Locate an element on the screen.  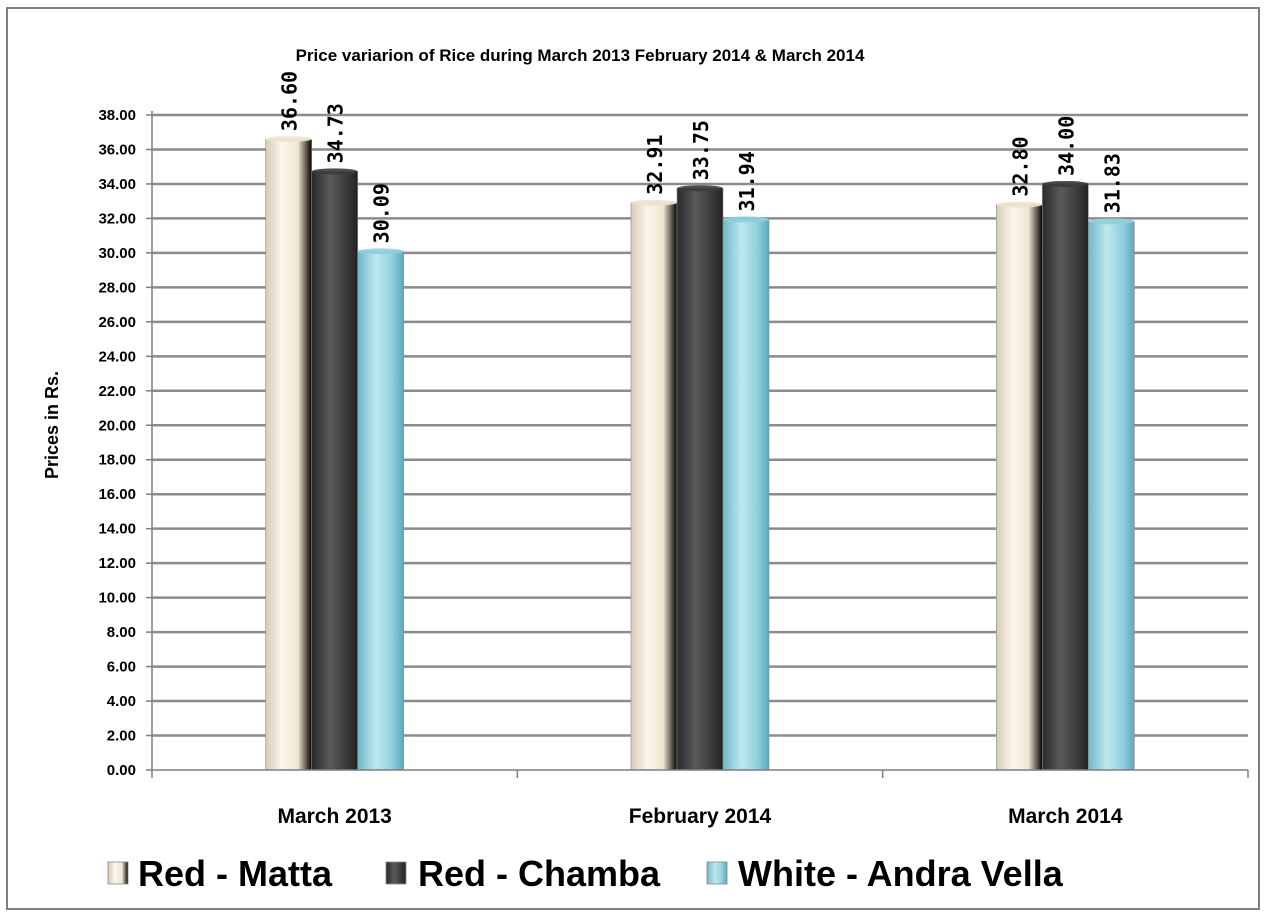
x-category-label: March 2013 is located at coordinates (334, 816).